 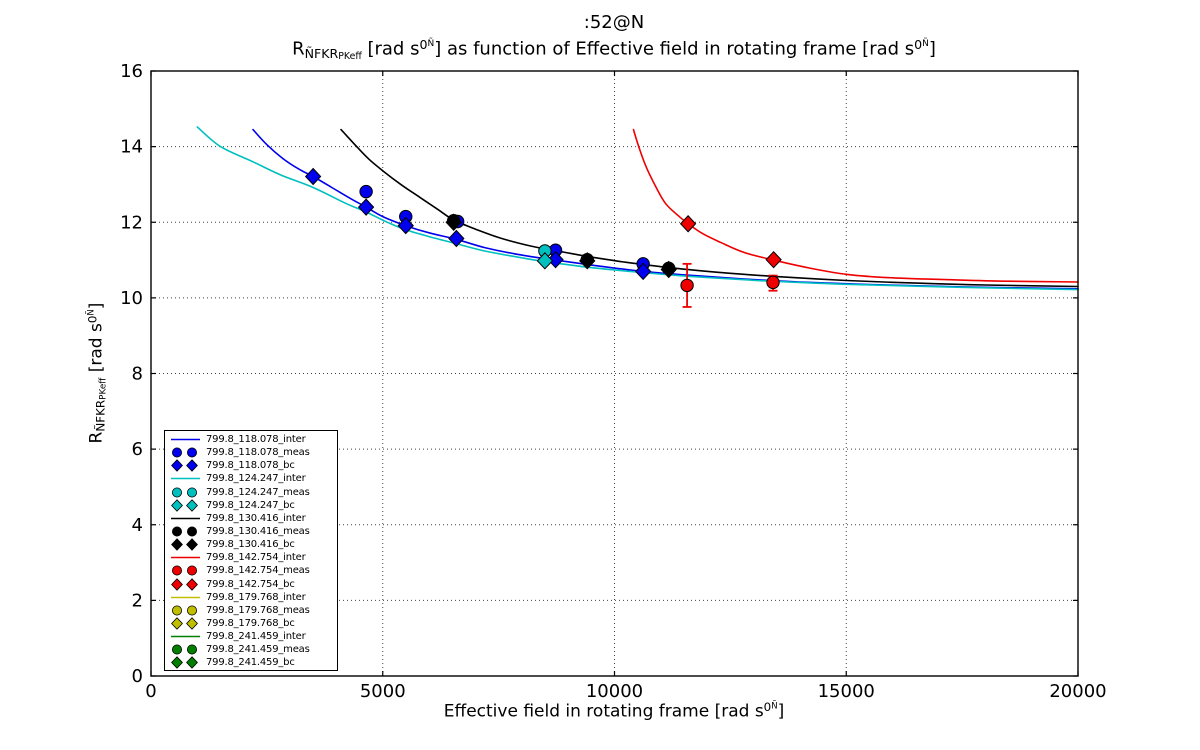 I want to click on y-tick-label: 10, so click(x=131, y=298).